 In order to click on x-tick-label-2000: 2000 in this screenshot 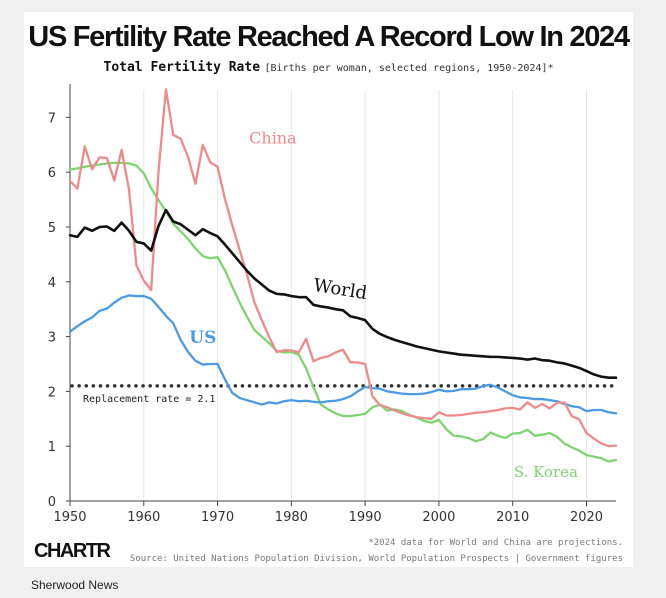, I will do `click(438, 517)`.